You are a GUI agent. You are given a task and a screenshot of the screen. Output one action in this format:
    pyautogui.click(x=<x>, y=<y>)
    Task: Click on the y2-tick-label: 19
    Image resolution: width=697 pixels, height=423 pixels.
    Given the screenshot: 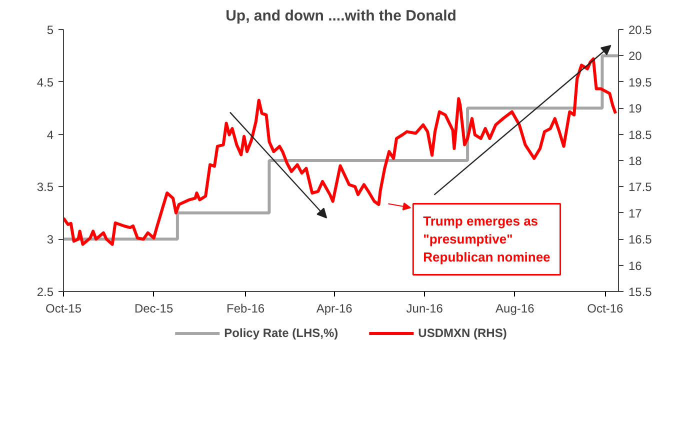 What is the action you would take?
    pyautogui.click(x=635, y=109)
    